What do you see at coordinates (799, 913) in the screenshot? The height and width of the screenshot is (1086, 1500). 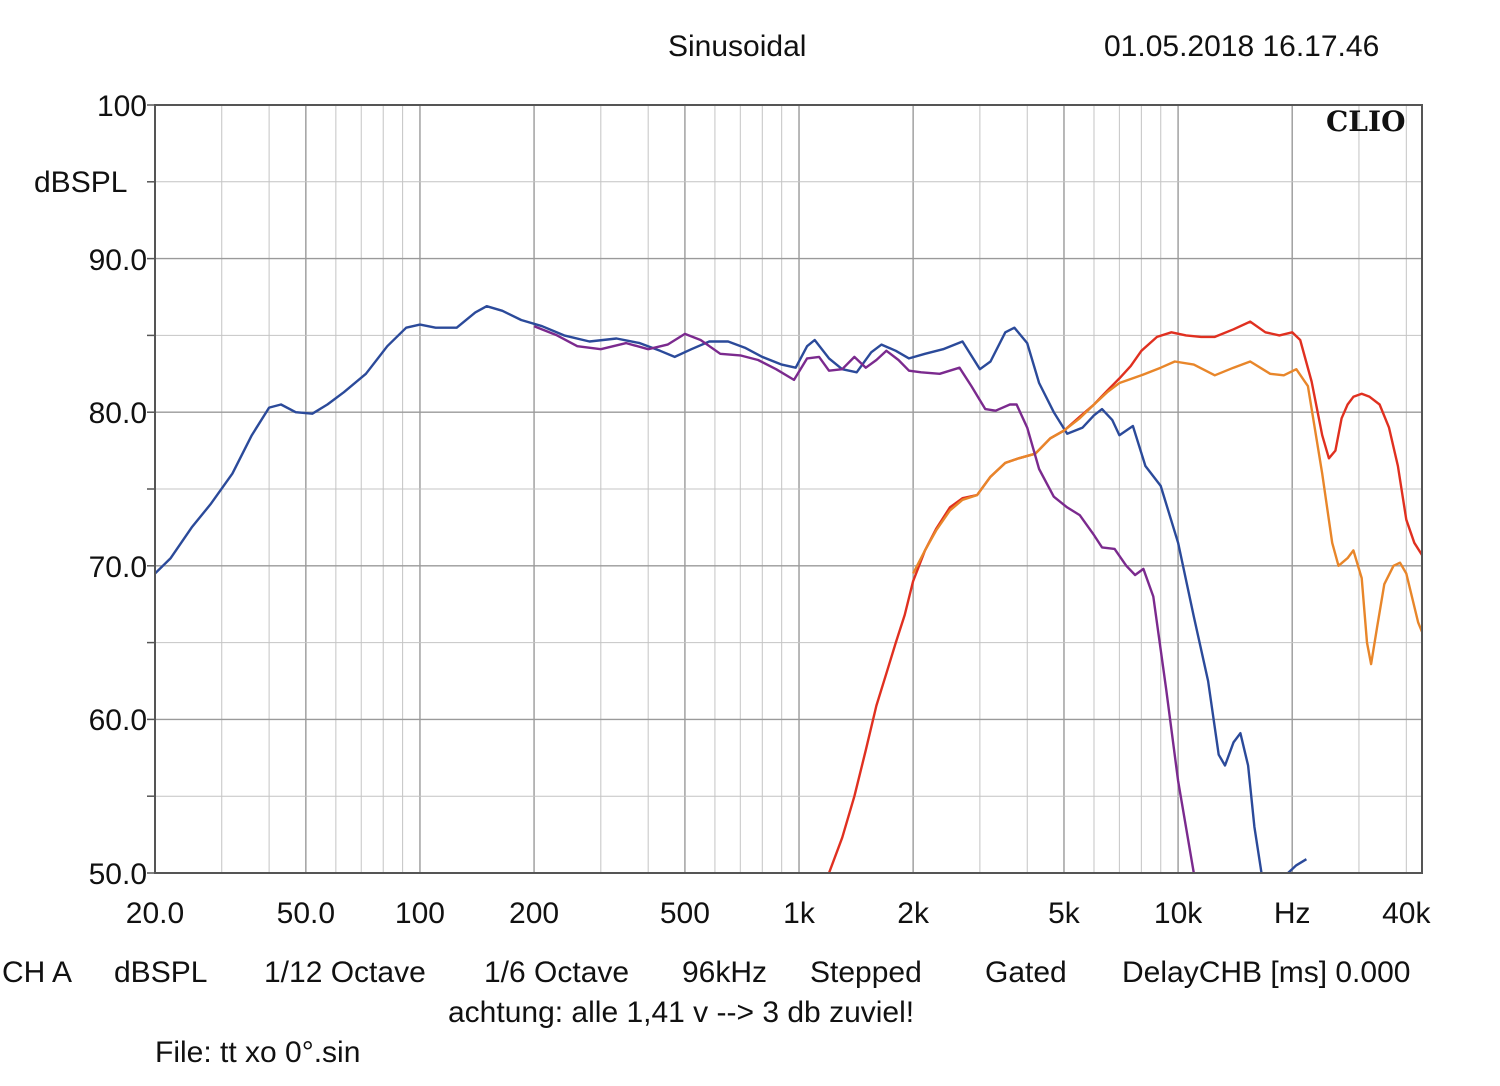 I see `x-tick-label: 1k` at bounding box center [799, 913].